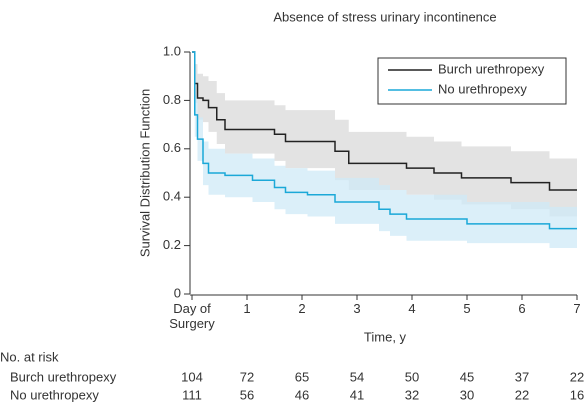  What do you see at coordinates (385, 336) in the screenshot?
I see `x-axis-label: Time, y` at bounding box center [385, 336].